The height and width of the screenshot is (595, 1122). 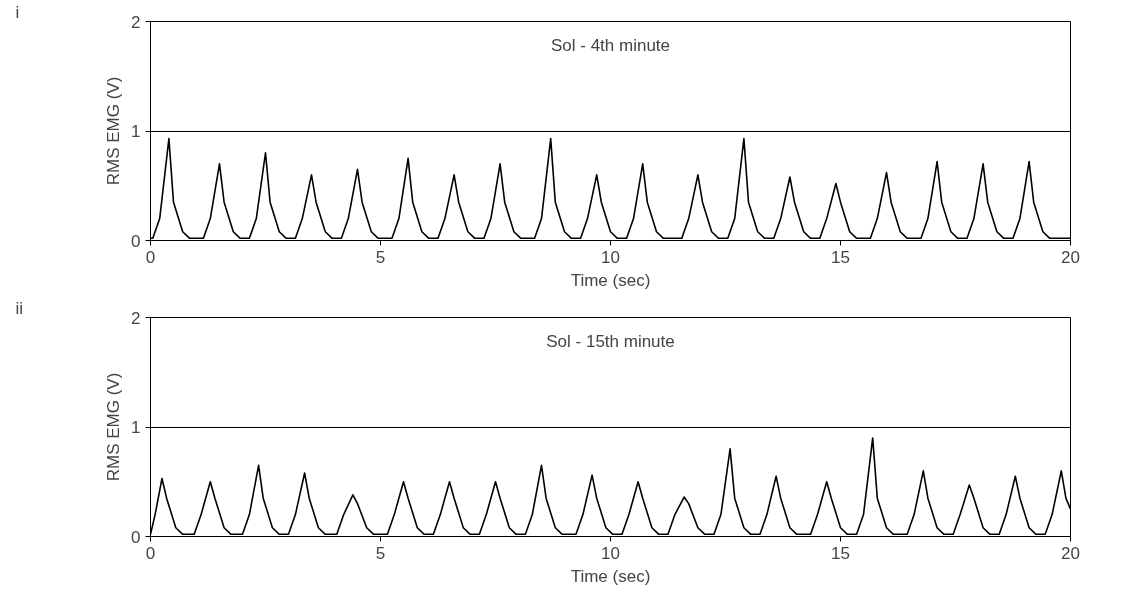 I want to click on text: i, so click(x=17, y=12).